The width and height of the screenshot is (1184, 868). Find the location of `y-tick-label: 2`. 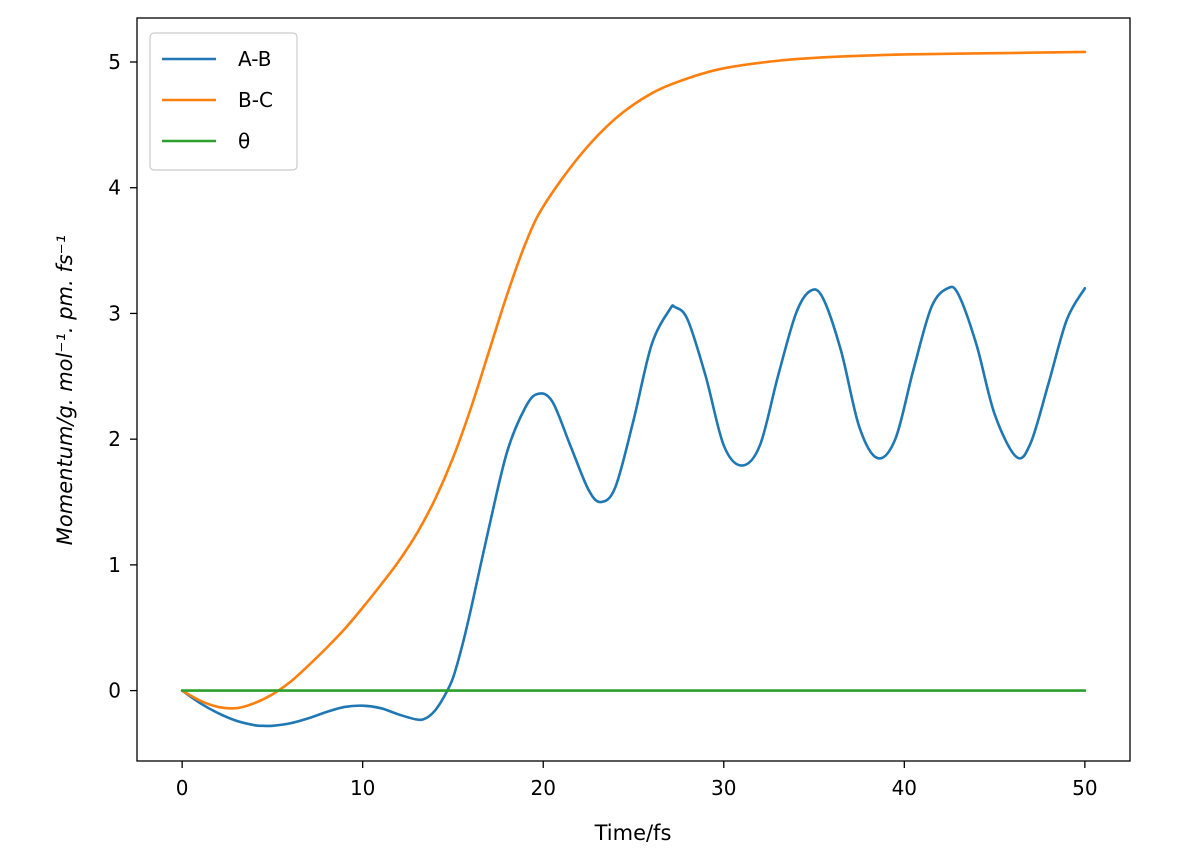

y-tick-label: 2 is located at coordinates (114, 439).